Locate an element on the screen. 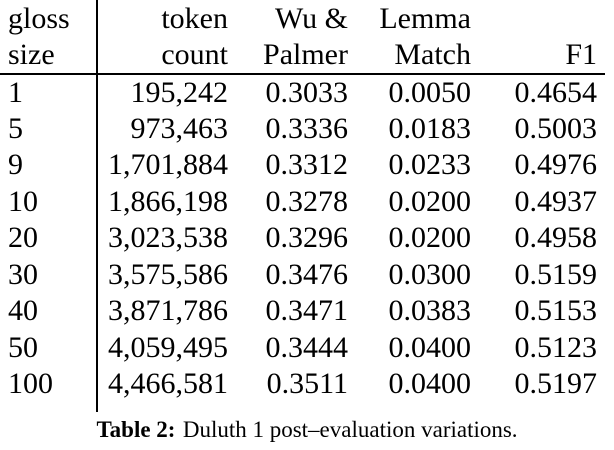 This screenshot has height=450, width=614. table-row: 100 4,466,581 0.3511 0.0400 0.5197 is located at coordinates (302, 384).